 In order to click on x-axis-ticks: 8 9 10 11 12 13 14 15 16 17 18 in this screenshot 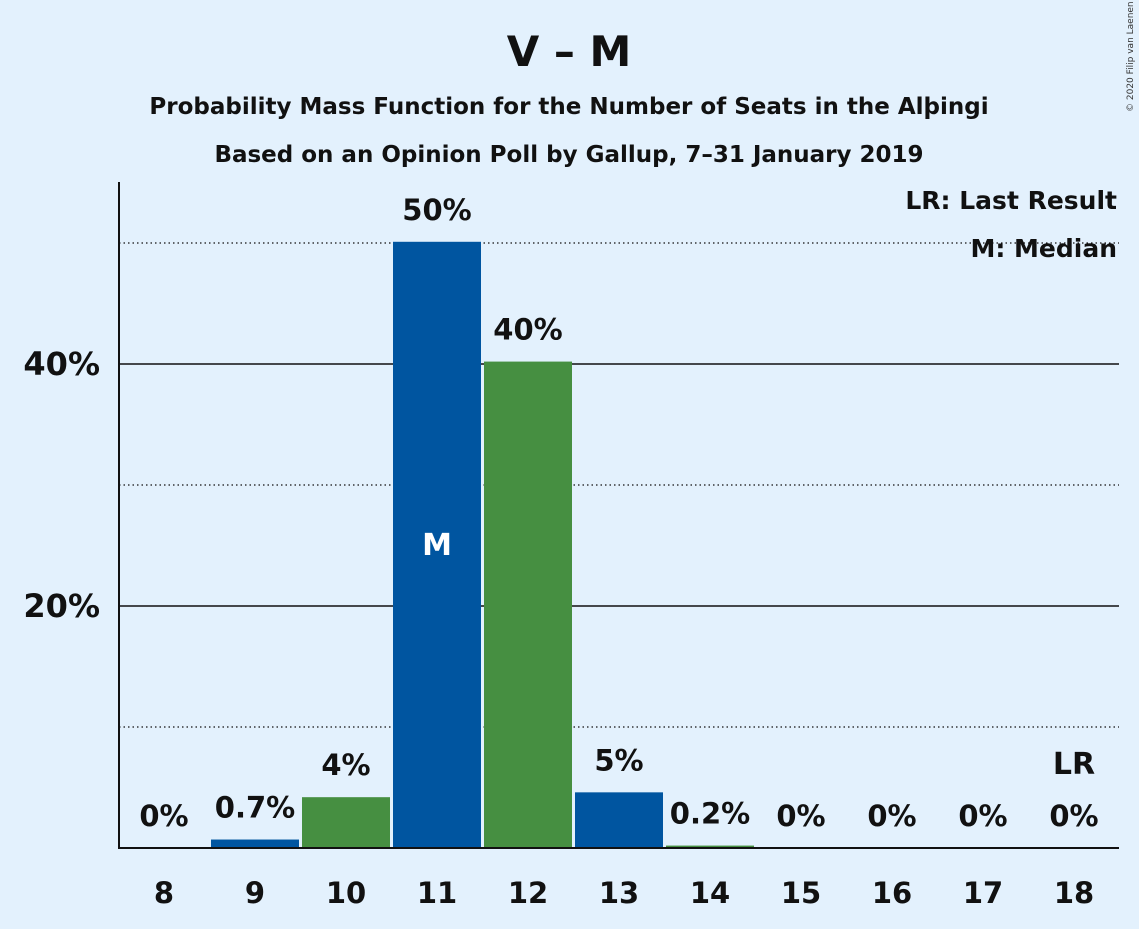, I will do `click(624, 893)`.